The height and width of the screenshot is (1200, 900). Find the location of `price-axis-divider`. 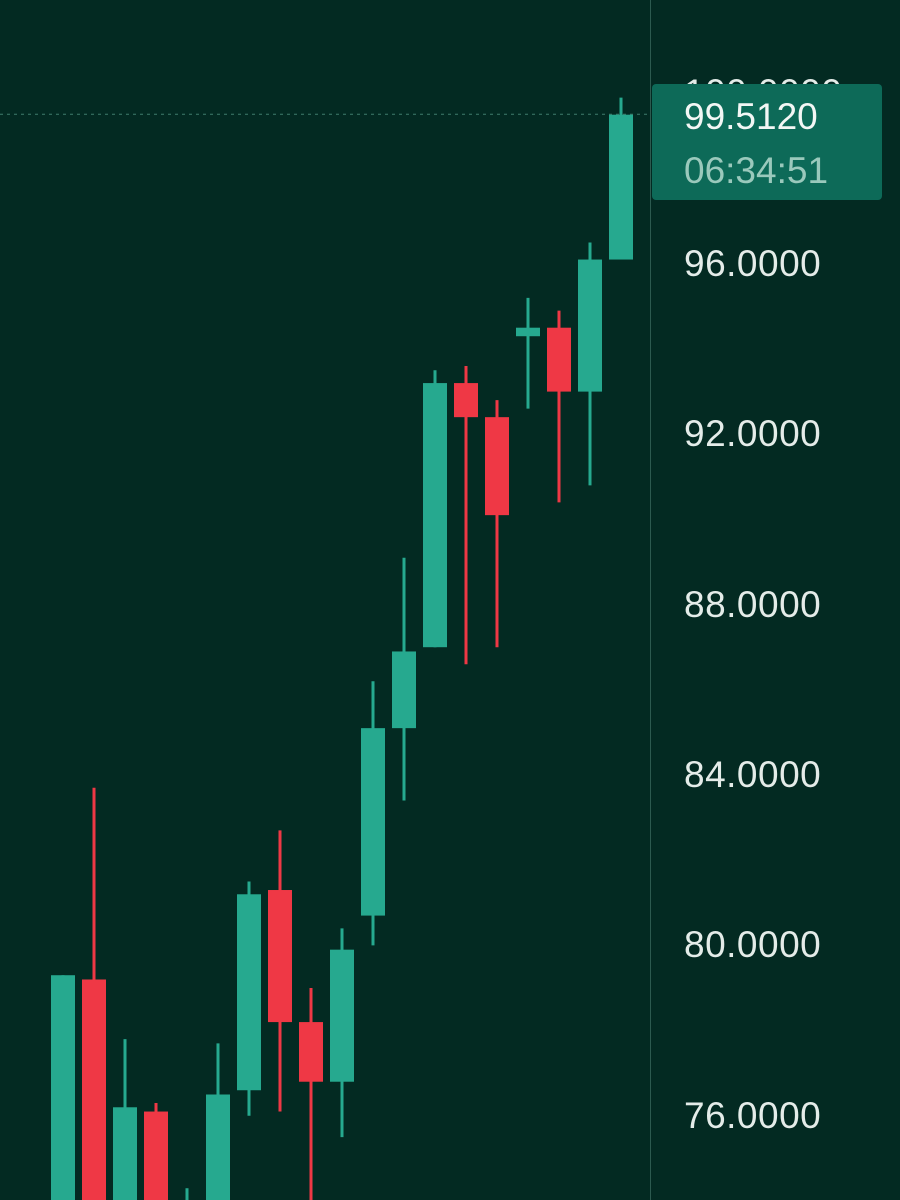

price-axis-divider is located at coordinates (650, 600).